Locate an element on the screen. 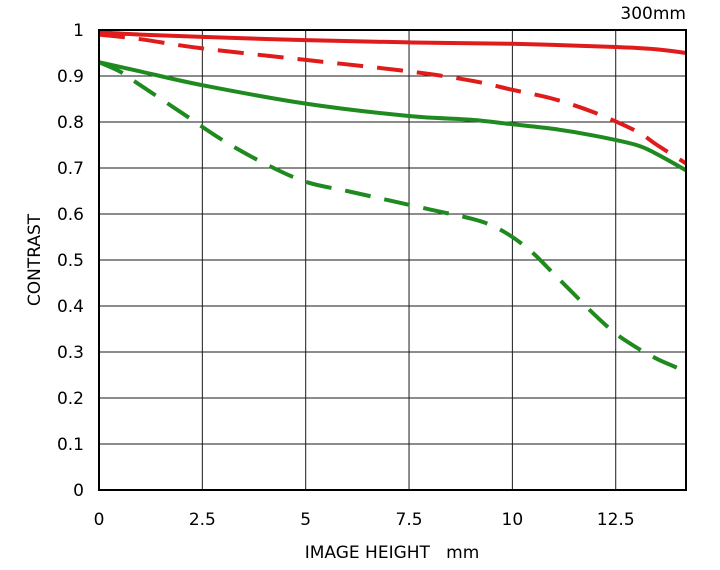 This screenshot has height=570, width=720. y-tick-label: 0.9 is located at coordinates (70, 77).